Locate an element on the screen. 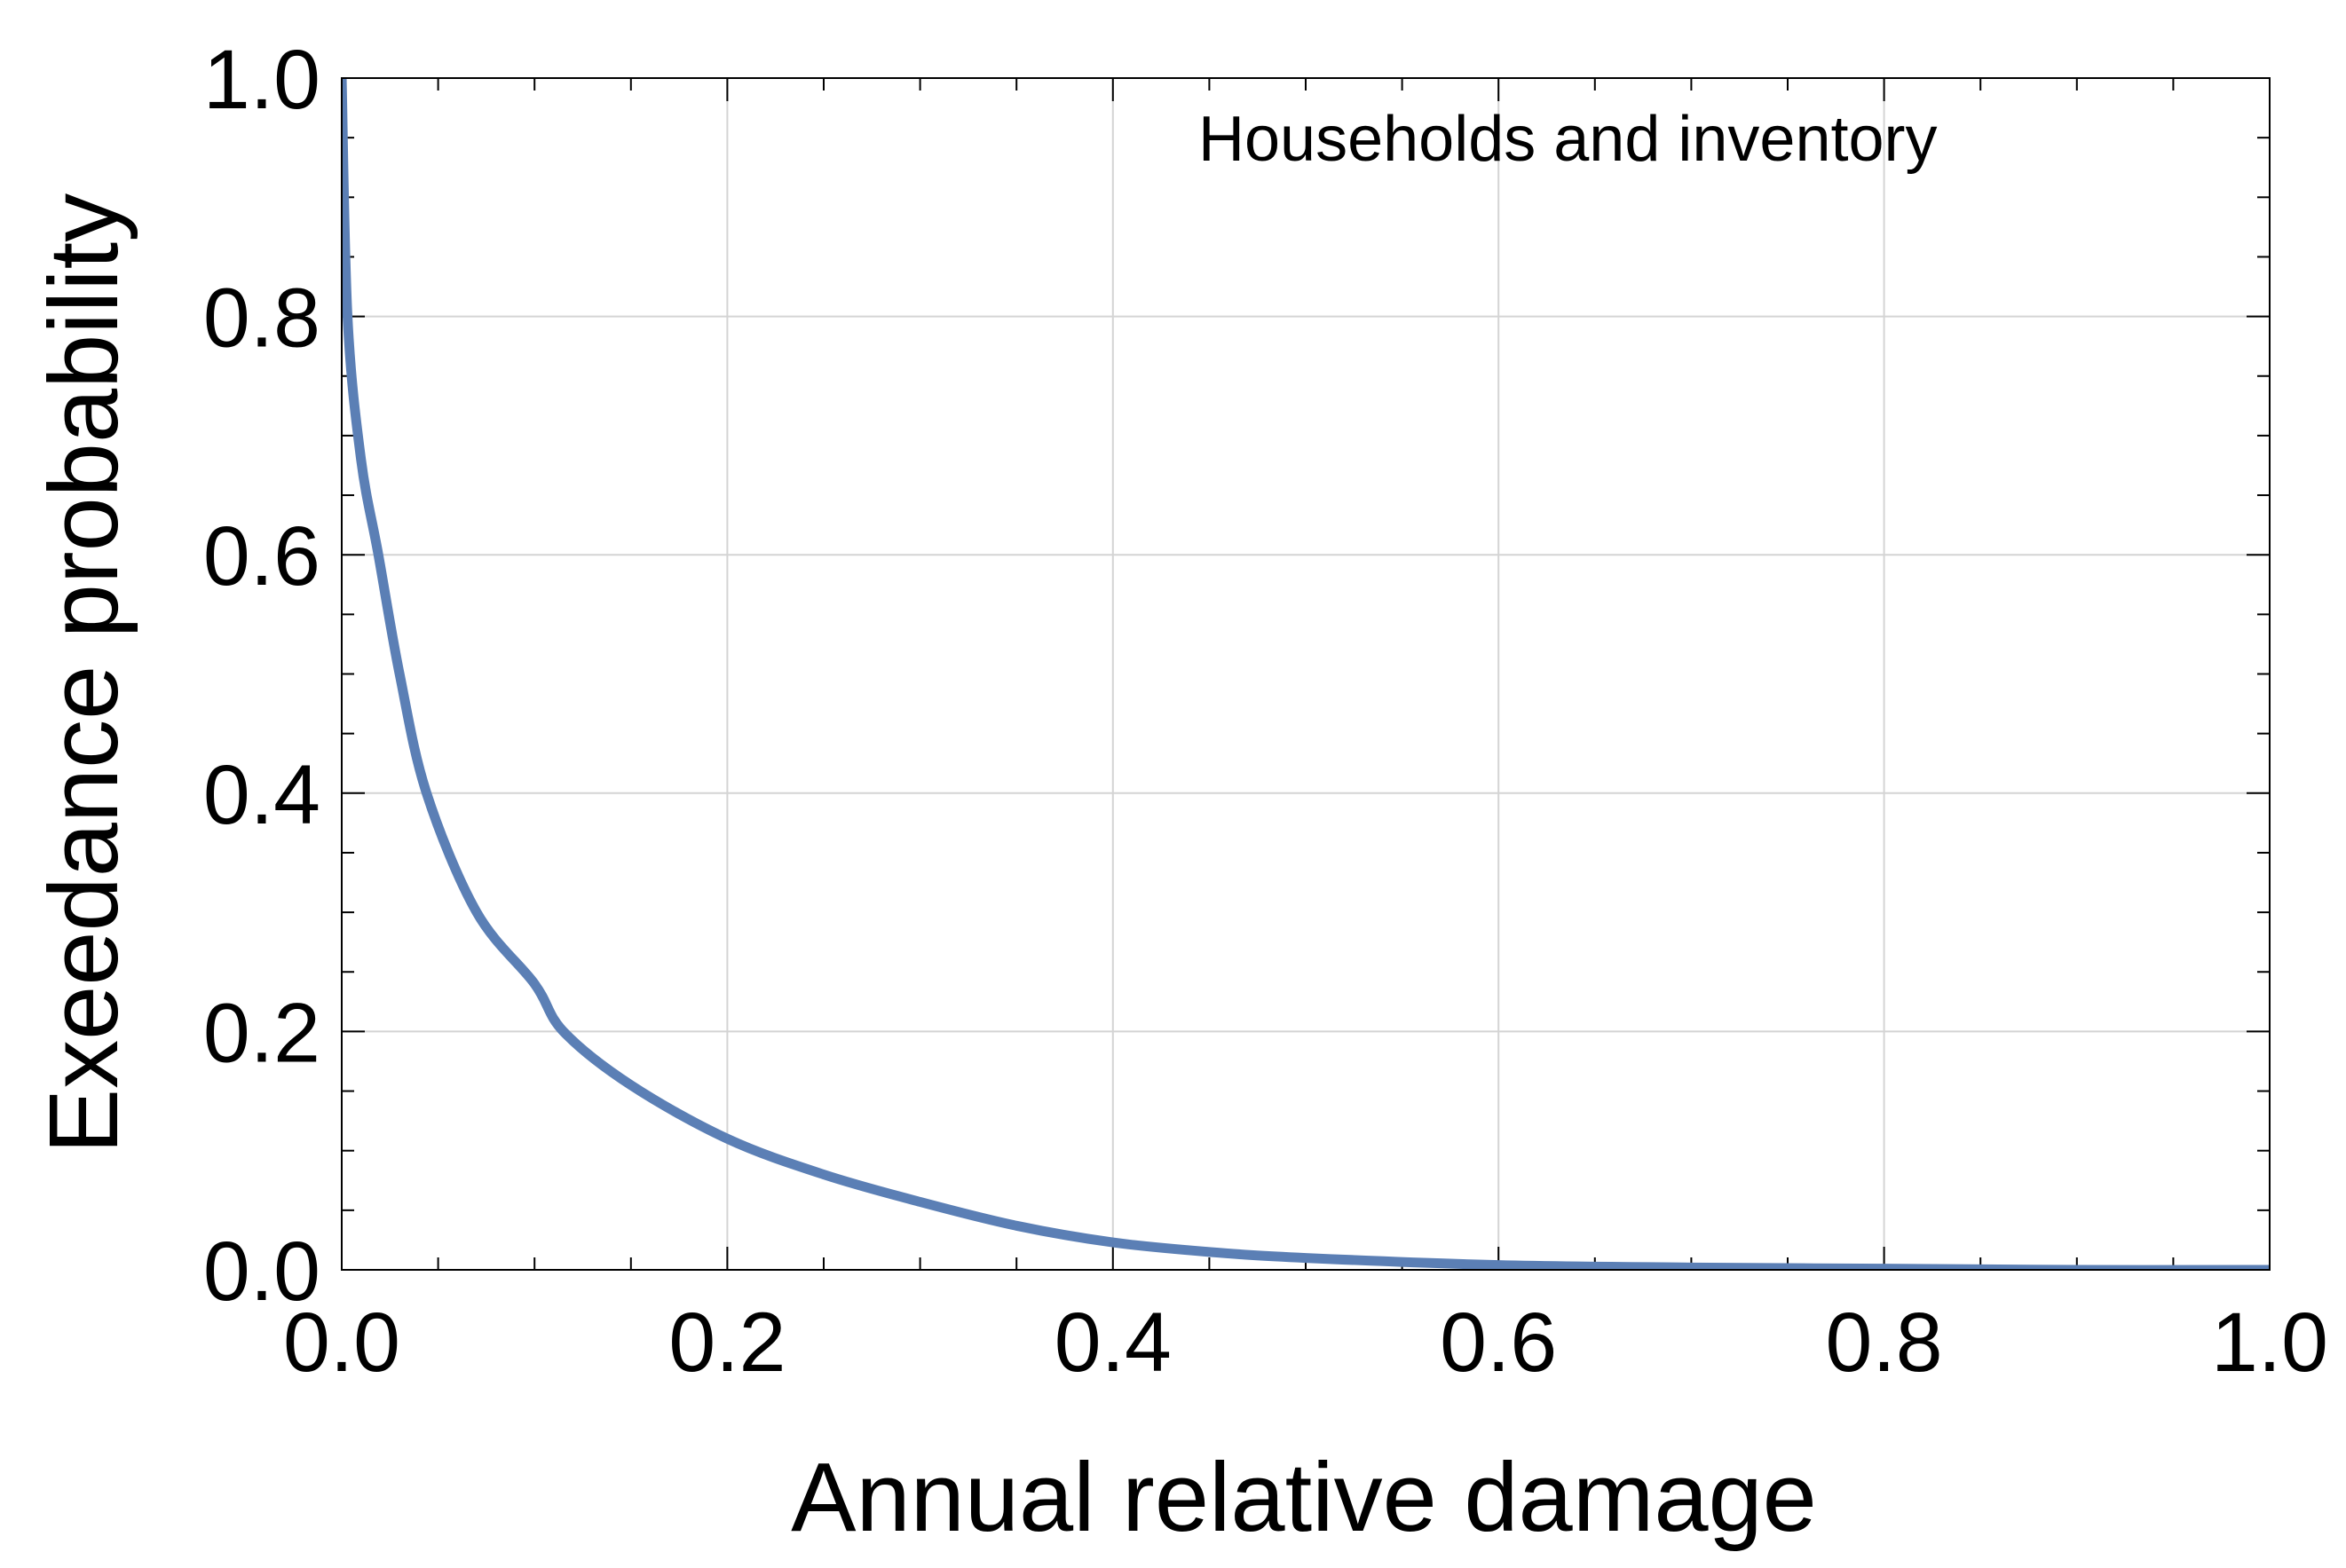  x-tick-label: 0.2 is located at coordinates (727, 1343).